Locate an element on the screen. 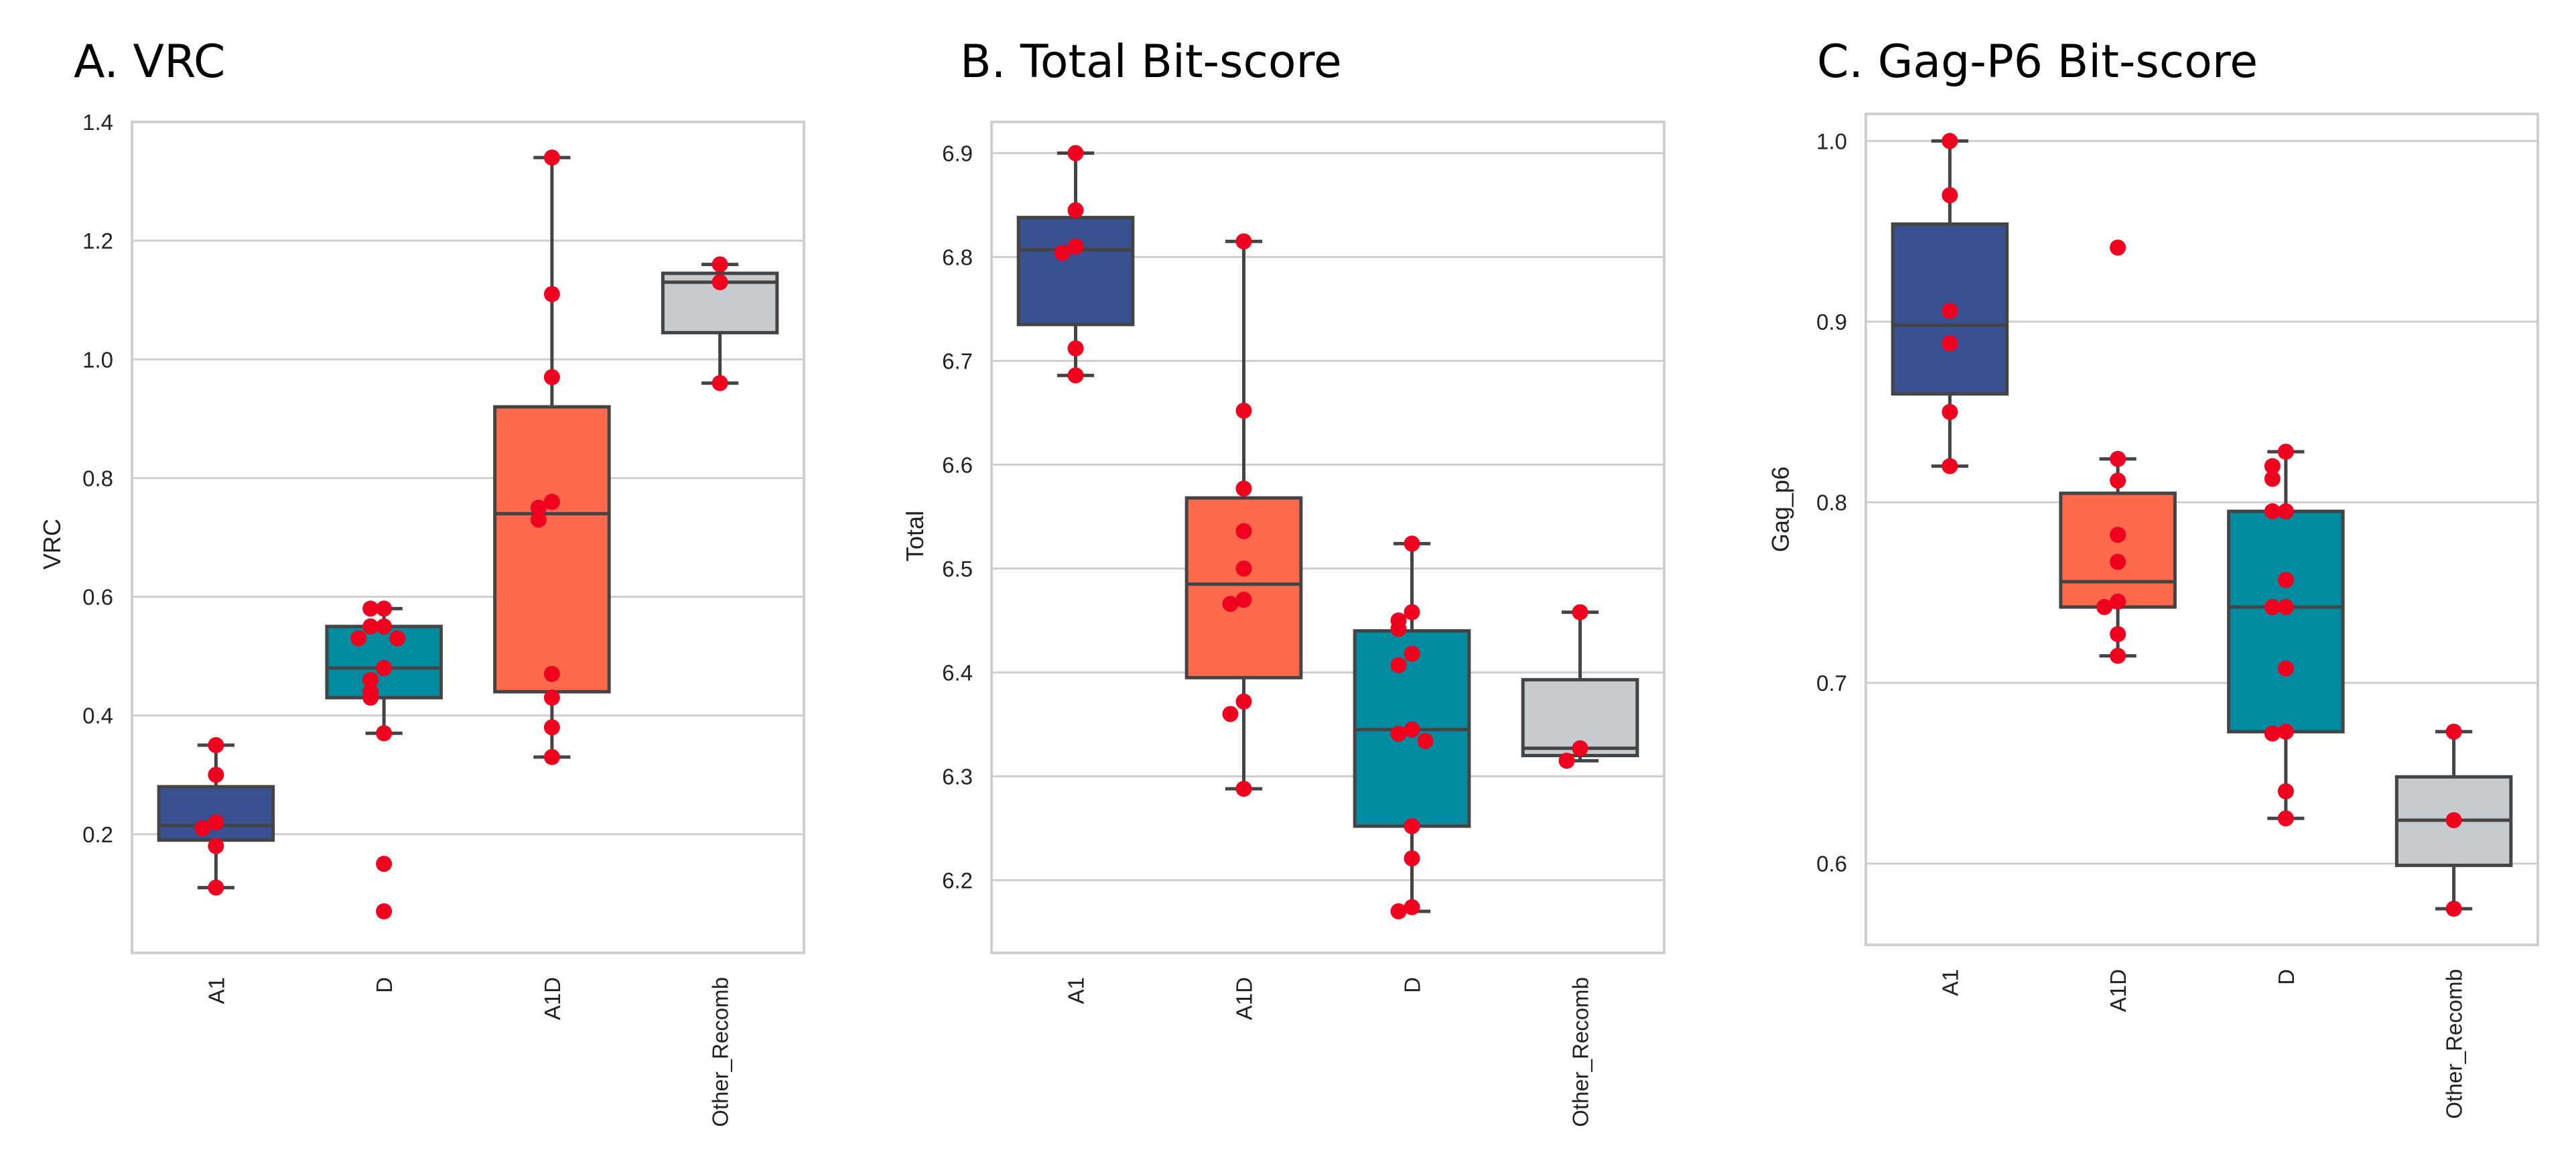 Image resolution: width=2576 pixels, height=1170 pixels. x-tick-label-total-a1d: A1D is located at coordinates (1244, 998).